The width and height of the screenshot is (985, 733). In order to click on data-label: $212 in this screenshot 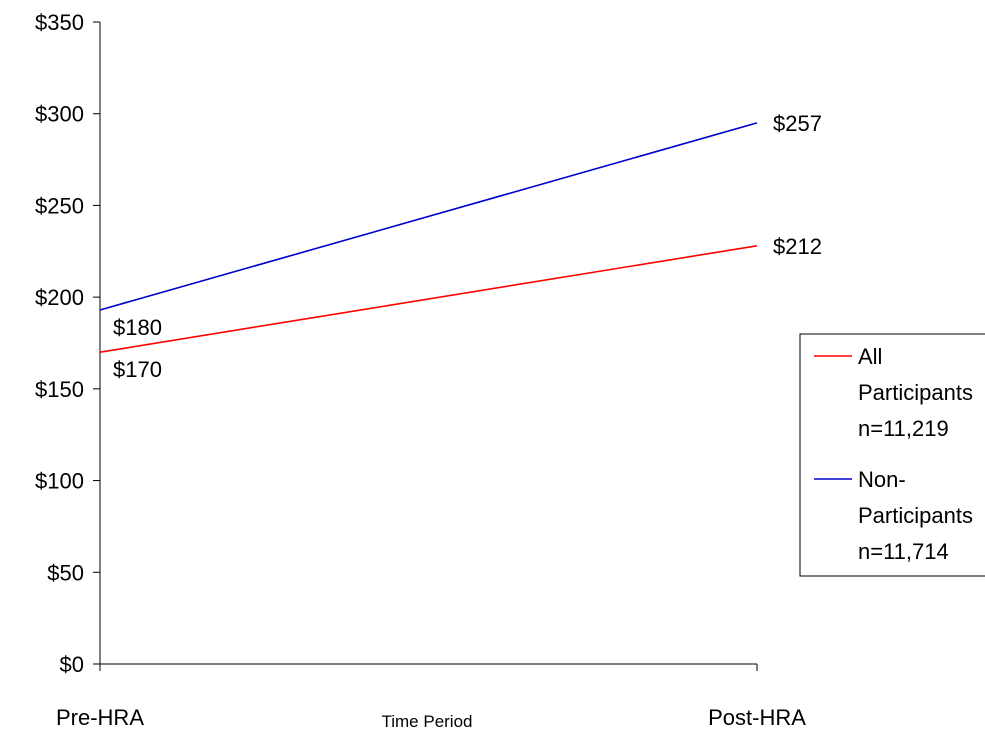, I will do `click(797, 246)`.